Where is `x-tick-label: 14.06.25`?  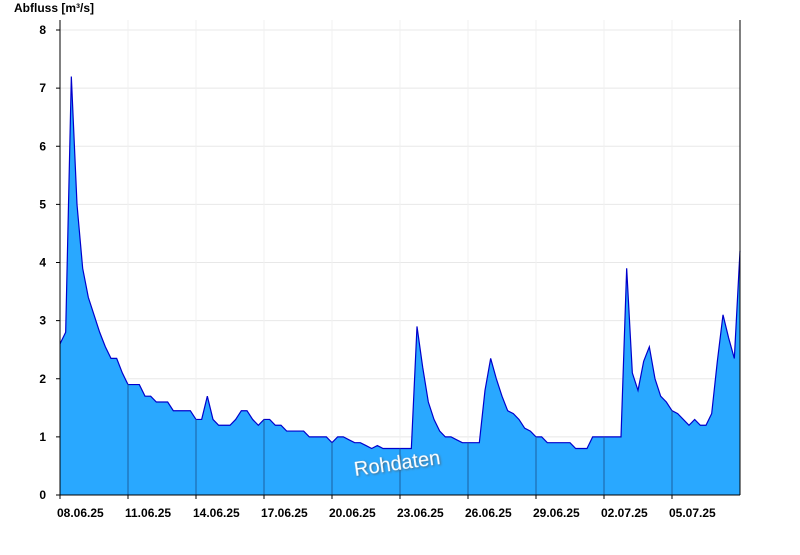
x-tick-label: 14.06.25 is located at coordinates (216, 513).